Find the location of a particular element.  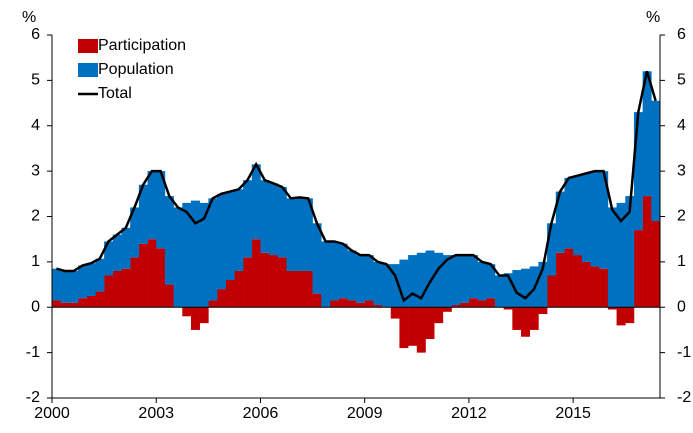

x-tick-label: 2006 is located at coordinates (261, 413).